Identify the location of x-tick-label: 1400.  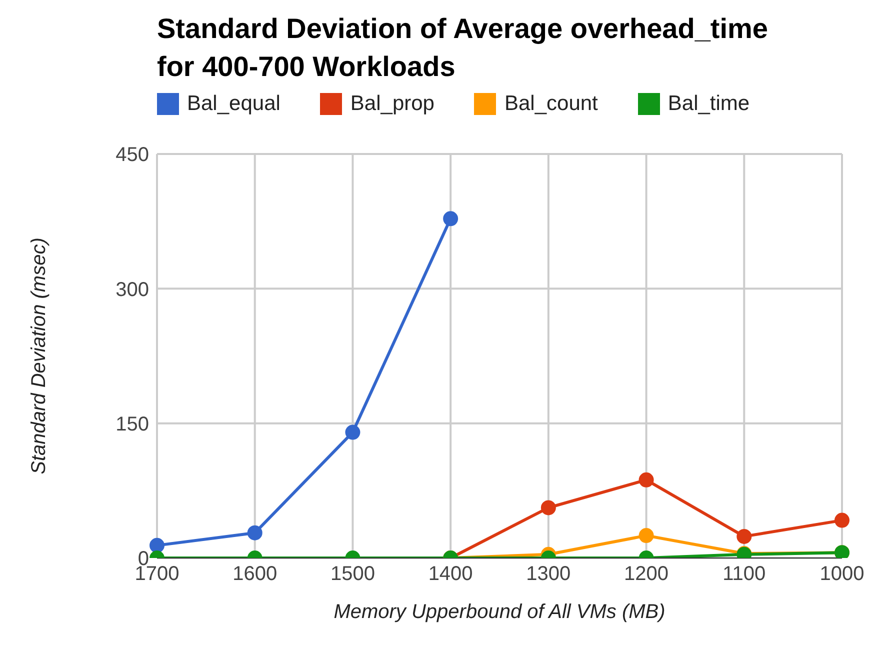
(450, 574).